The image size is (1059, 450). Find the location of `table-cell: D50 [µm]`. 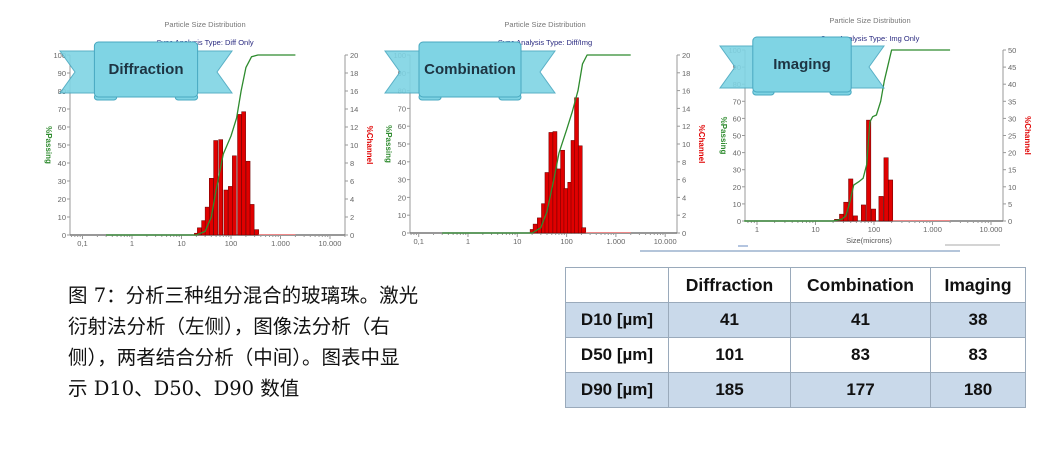

table-cell: D50 [µm] is located at coordinates (617, 355).